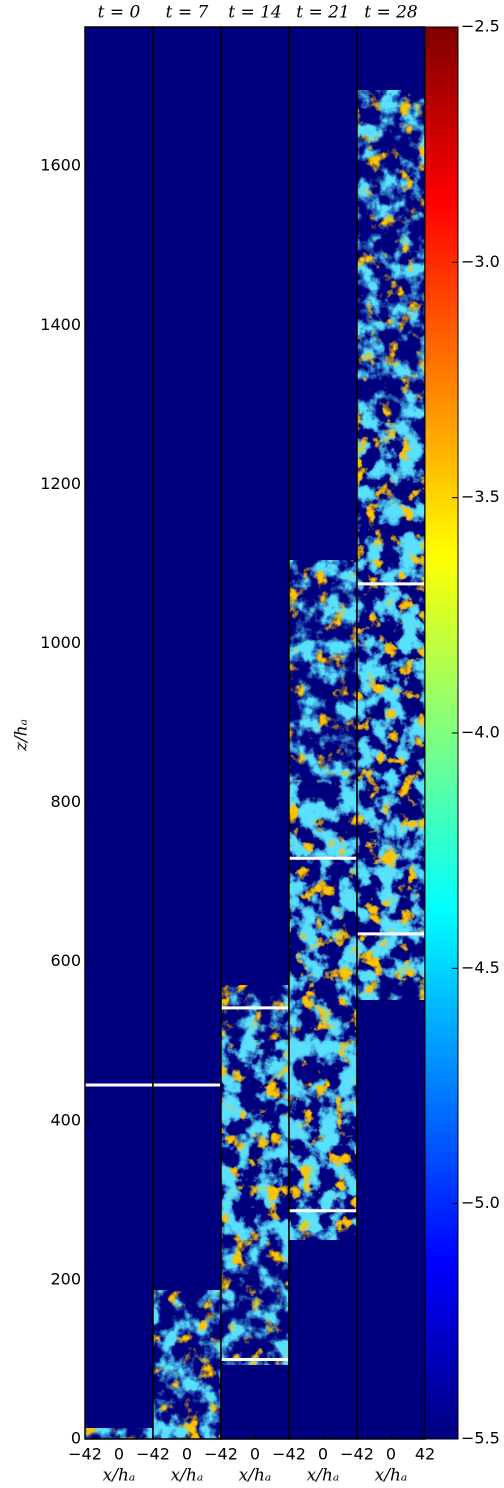 The height and width of the screenshot is (1488, 504). I want to click on panel-title: t = 21, so click(323, 13).